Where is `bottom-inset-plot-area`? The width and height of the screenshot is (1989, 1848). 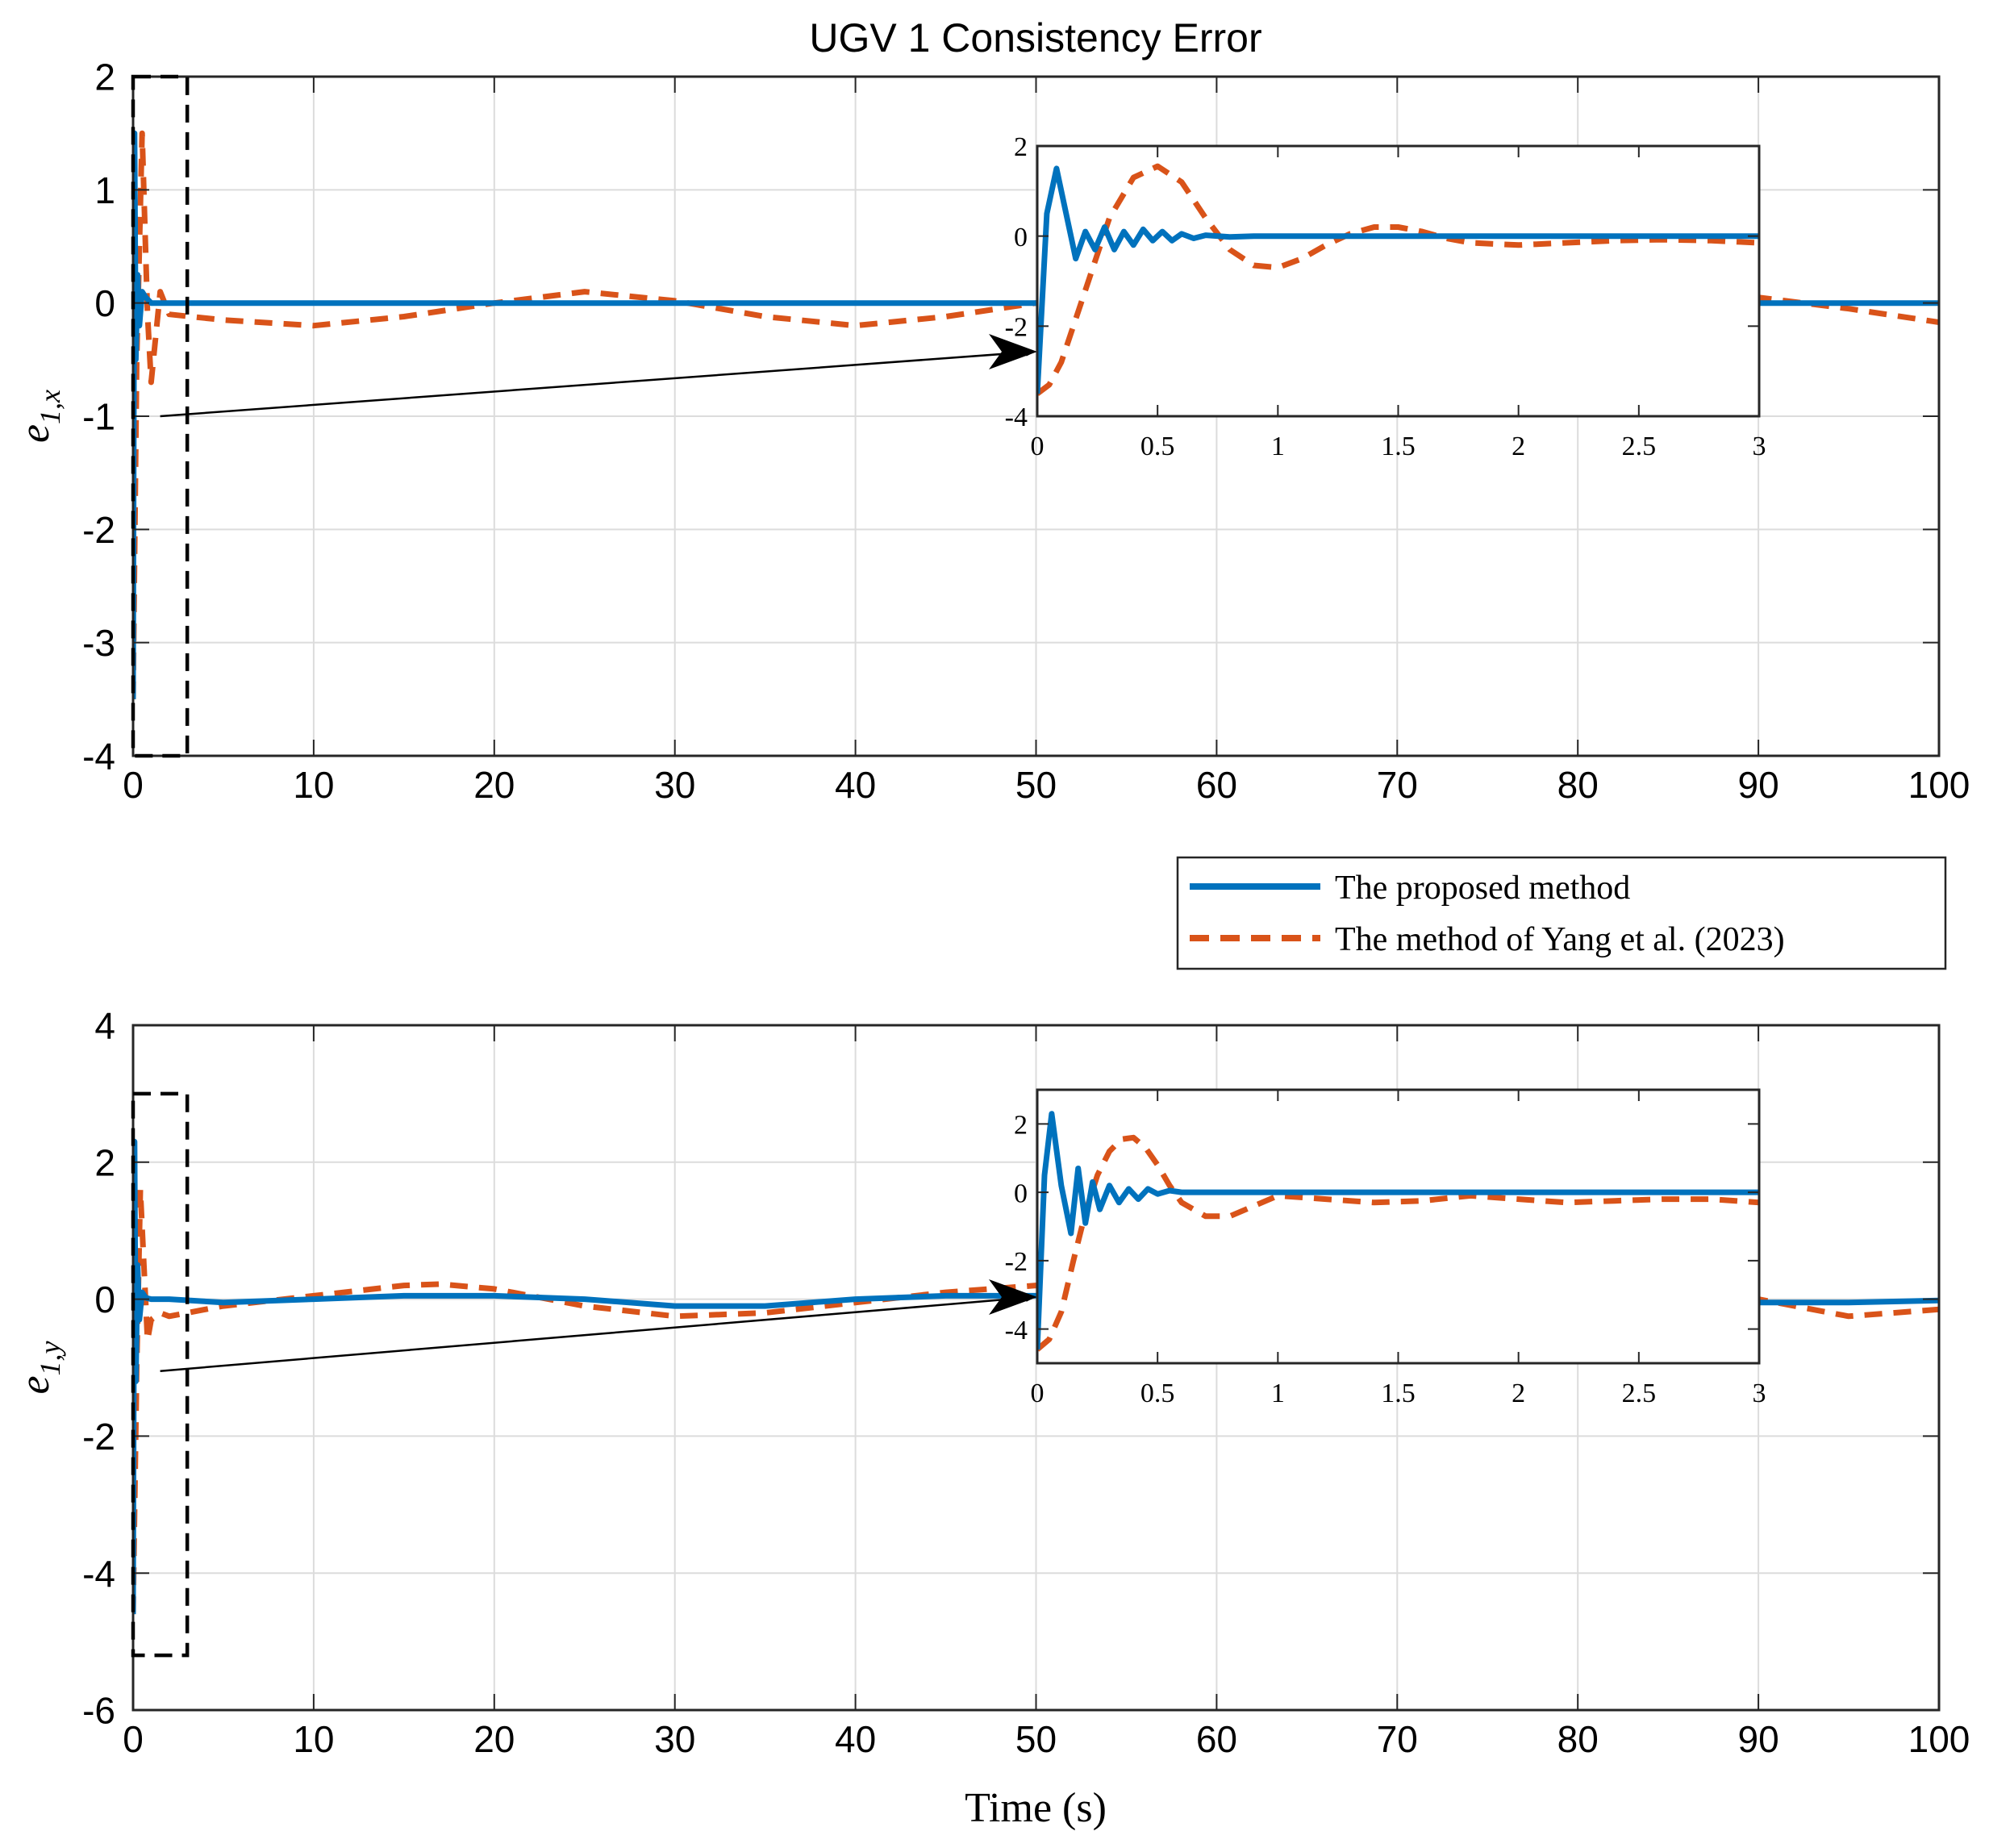
bottom-inset-plot-area is located at coordinates (1398, 1226).